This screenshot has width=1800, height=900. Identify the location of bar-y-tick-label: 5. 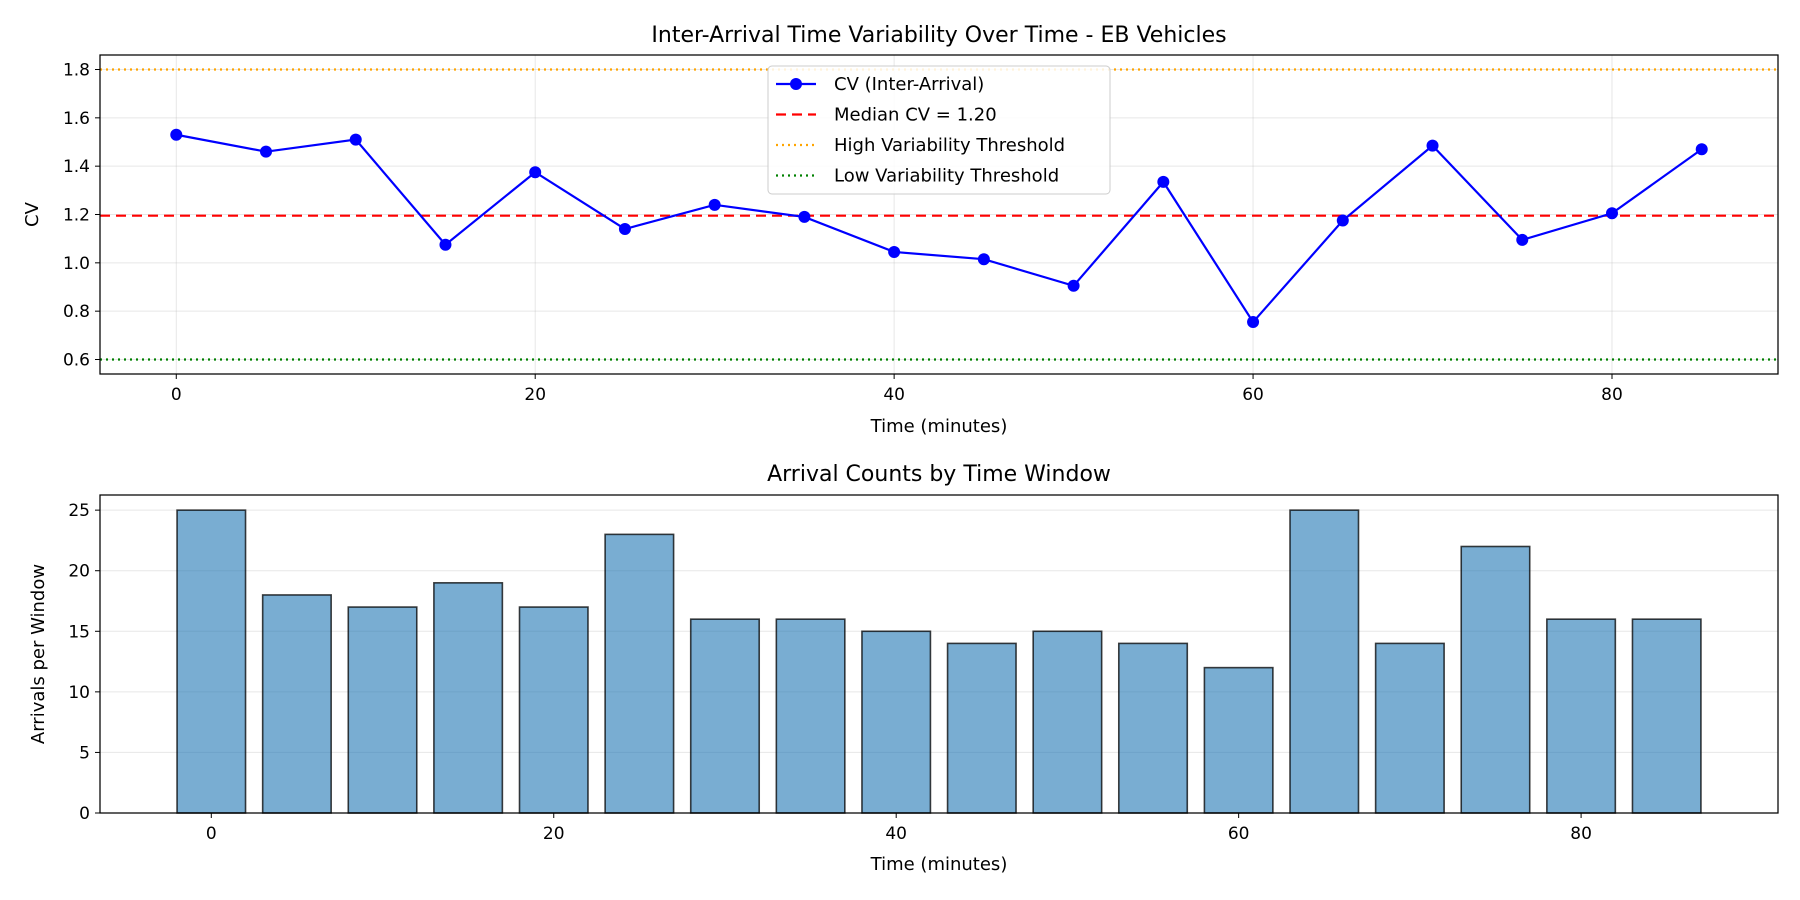
(84, 753).